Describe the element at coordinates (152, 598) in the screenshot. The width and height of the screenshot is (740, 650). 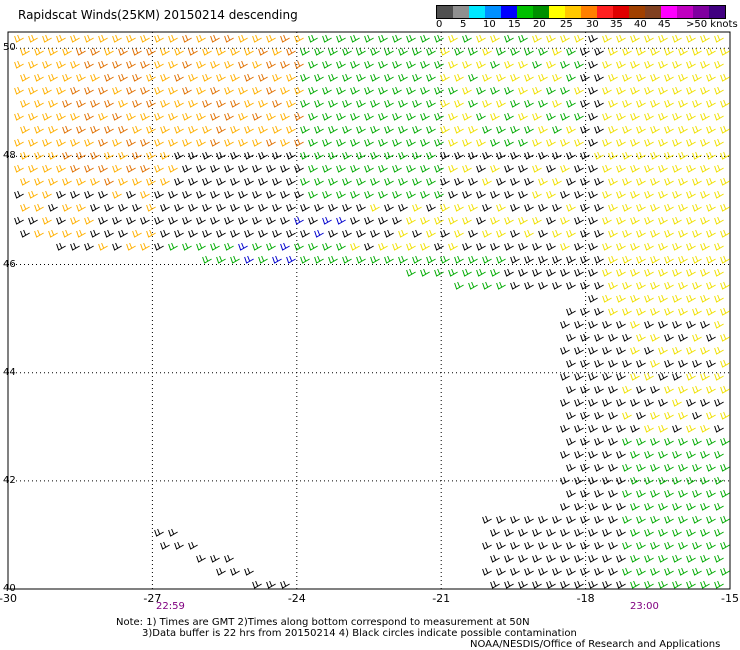
I see `lon-tick-label: -27` at that location.